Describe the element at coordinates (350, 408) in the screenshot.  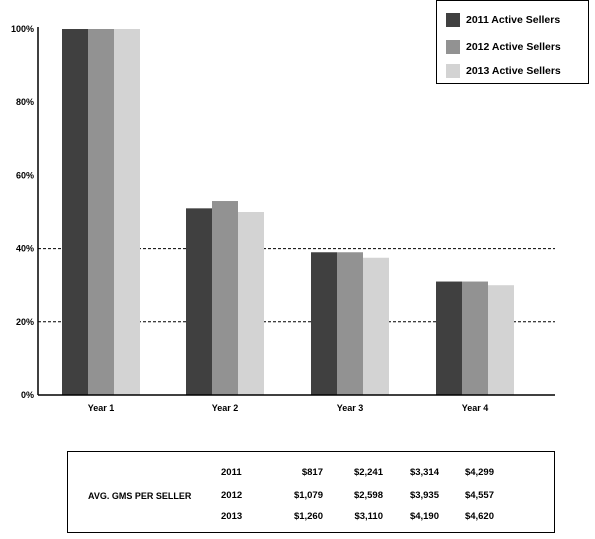
I see `x-tick-label: Year 3` at that location.